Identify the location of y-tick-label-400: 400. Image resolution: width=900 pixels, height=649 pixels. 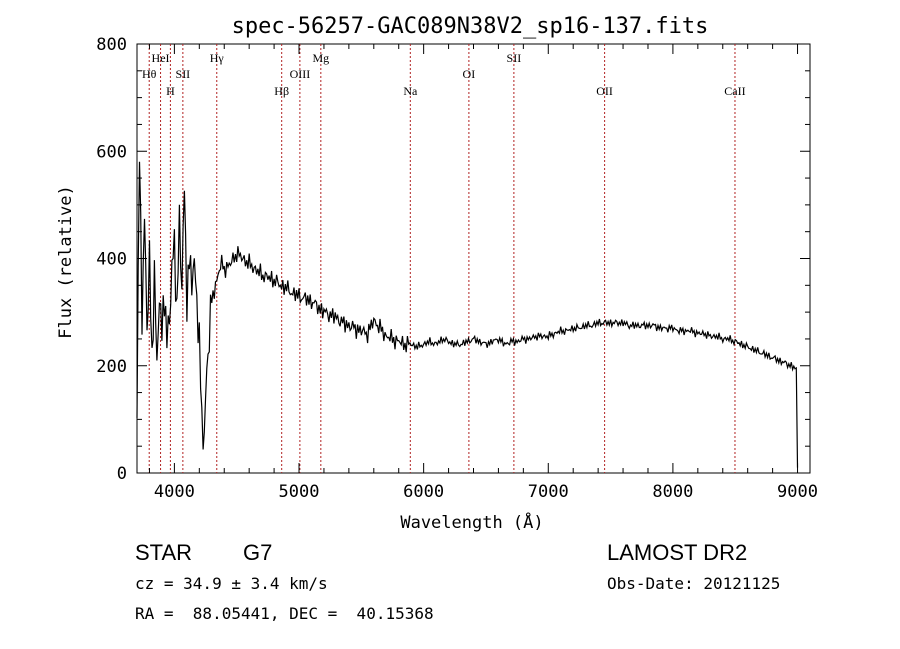
(111, 260).